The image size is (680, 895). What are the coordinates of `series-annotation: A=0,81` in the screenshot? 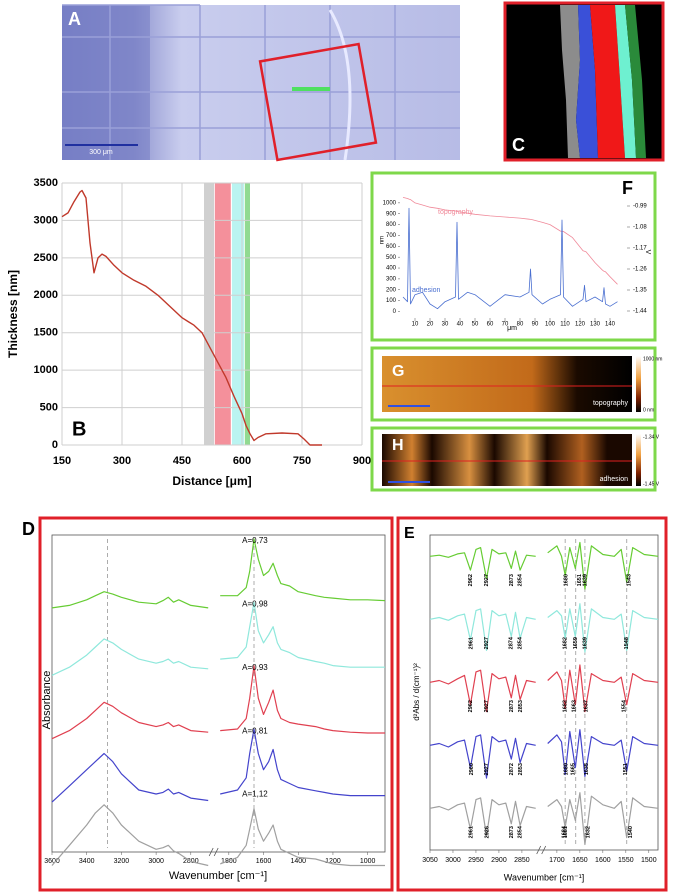 It's located at (255, 730).